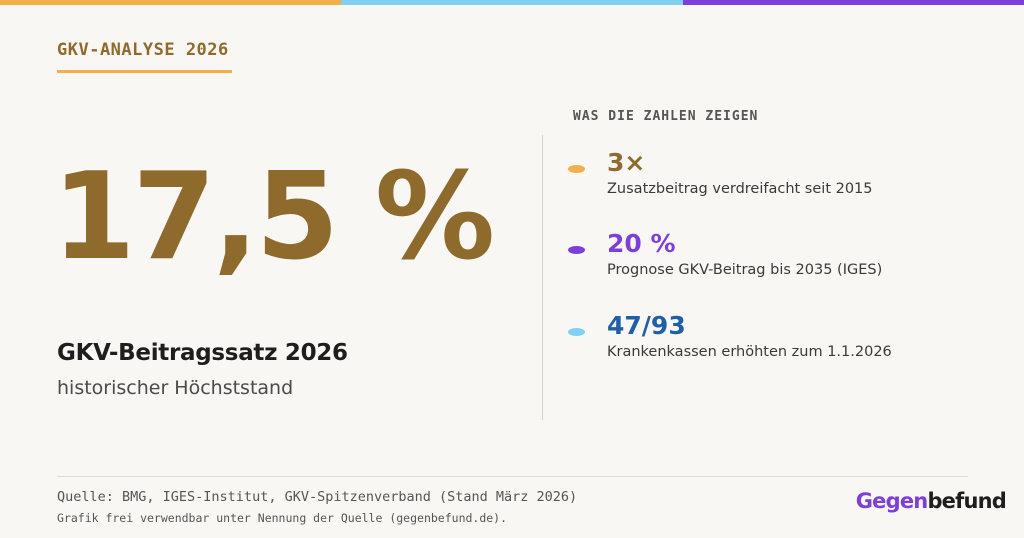  What do you see at coordinates (626, 162) in the screenshot?
I see `stat-value: 3×` at bounding box center [626, 162].